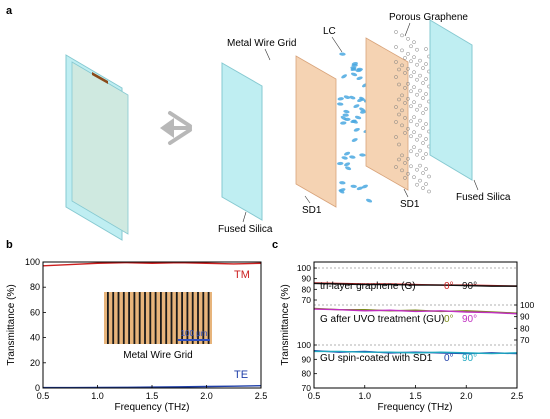  I want to click on panel-b-y-tick-label: 80, so click(35, 287).